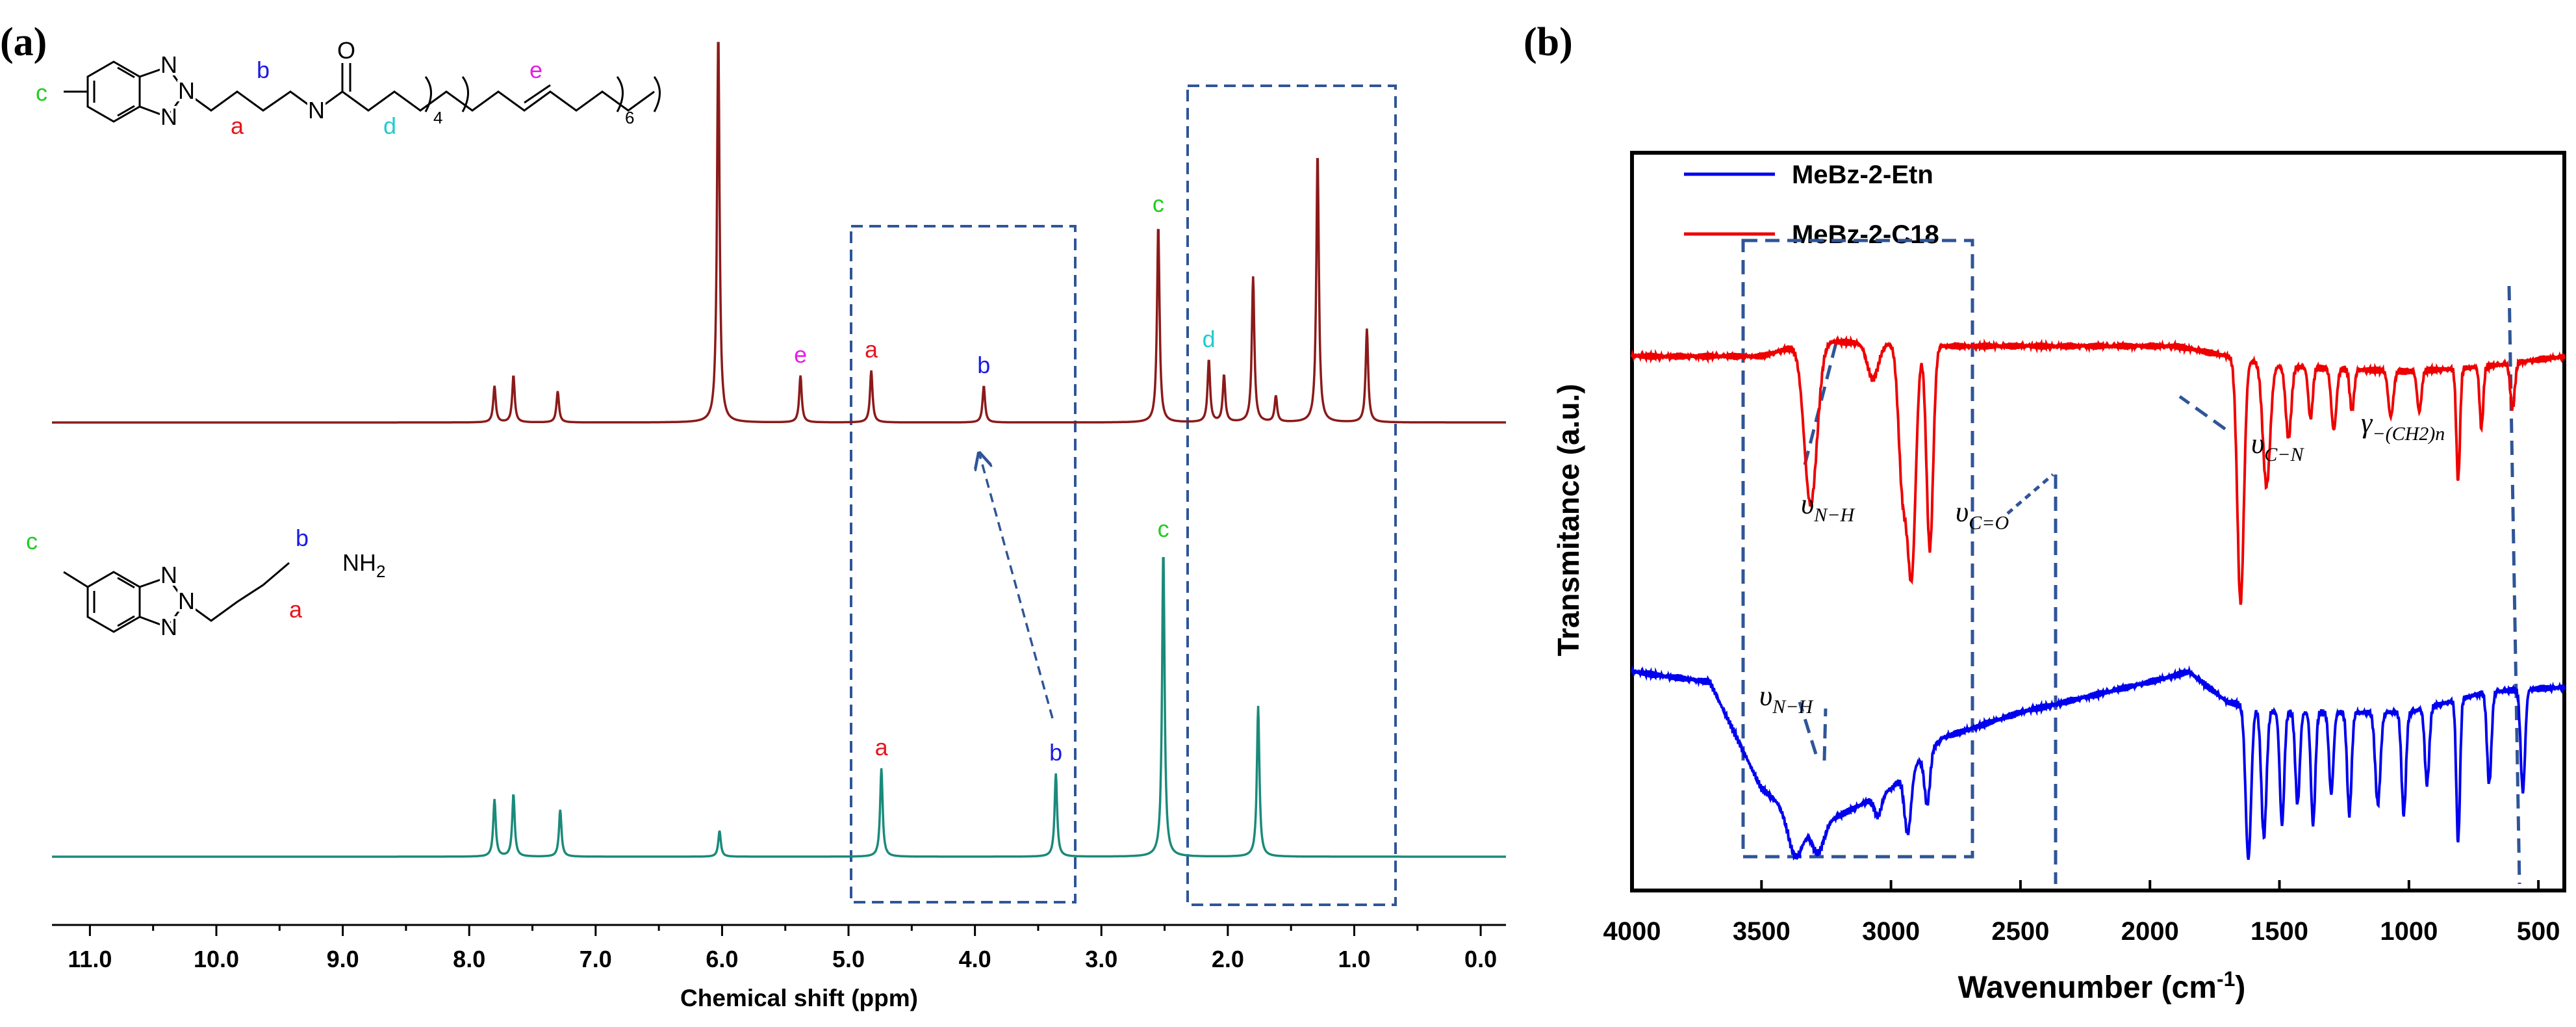 The image size is (2576, 1027). Describe the element at coordinates (800, 354) in the screenshot. I see `nmr-peak-label-e: e` at that location.